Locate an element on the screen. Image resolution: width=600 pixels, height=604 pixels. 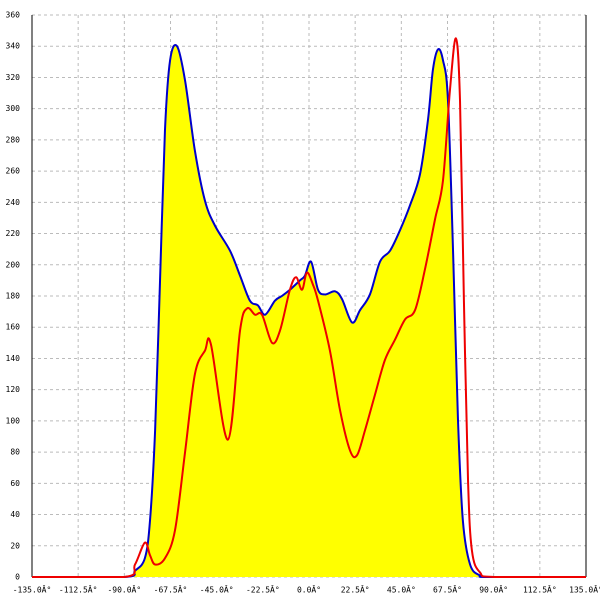
y-tick-label: 340 is located at coordinates (13, 46).